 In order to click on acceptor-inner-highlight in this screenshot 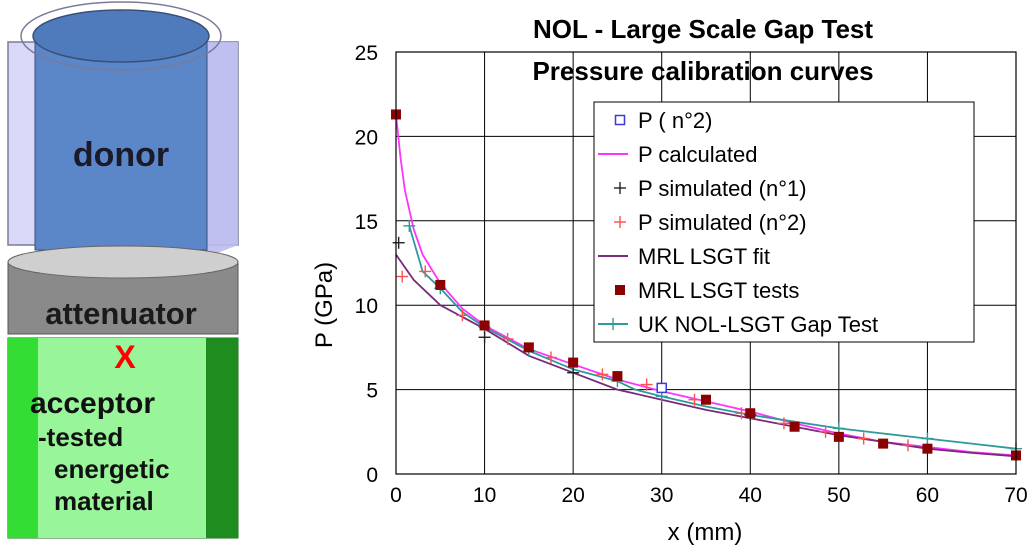, I will do `click(122, 438)`.